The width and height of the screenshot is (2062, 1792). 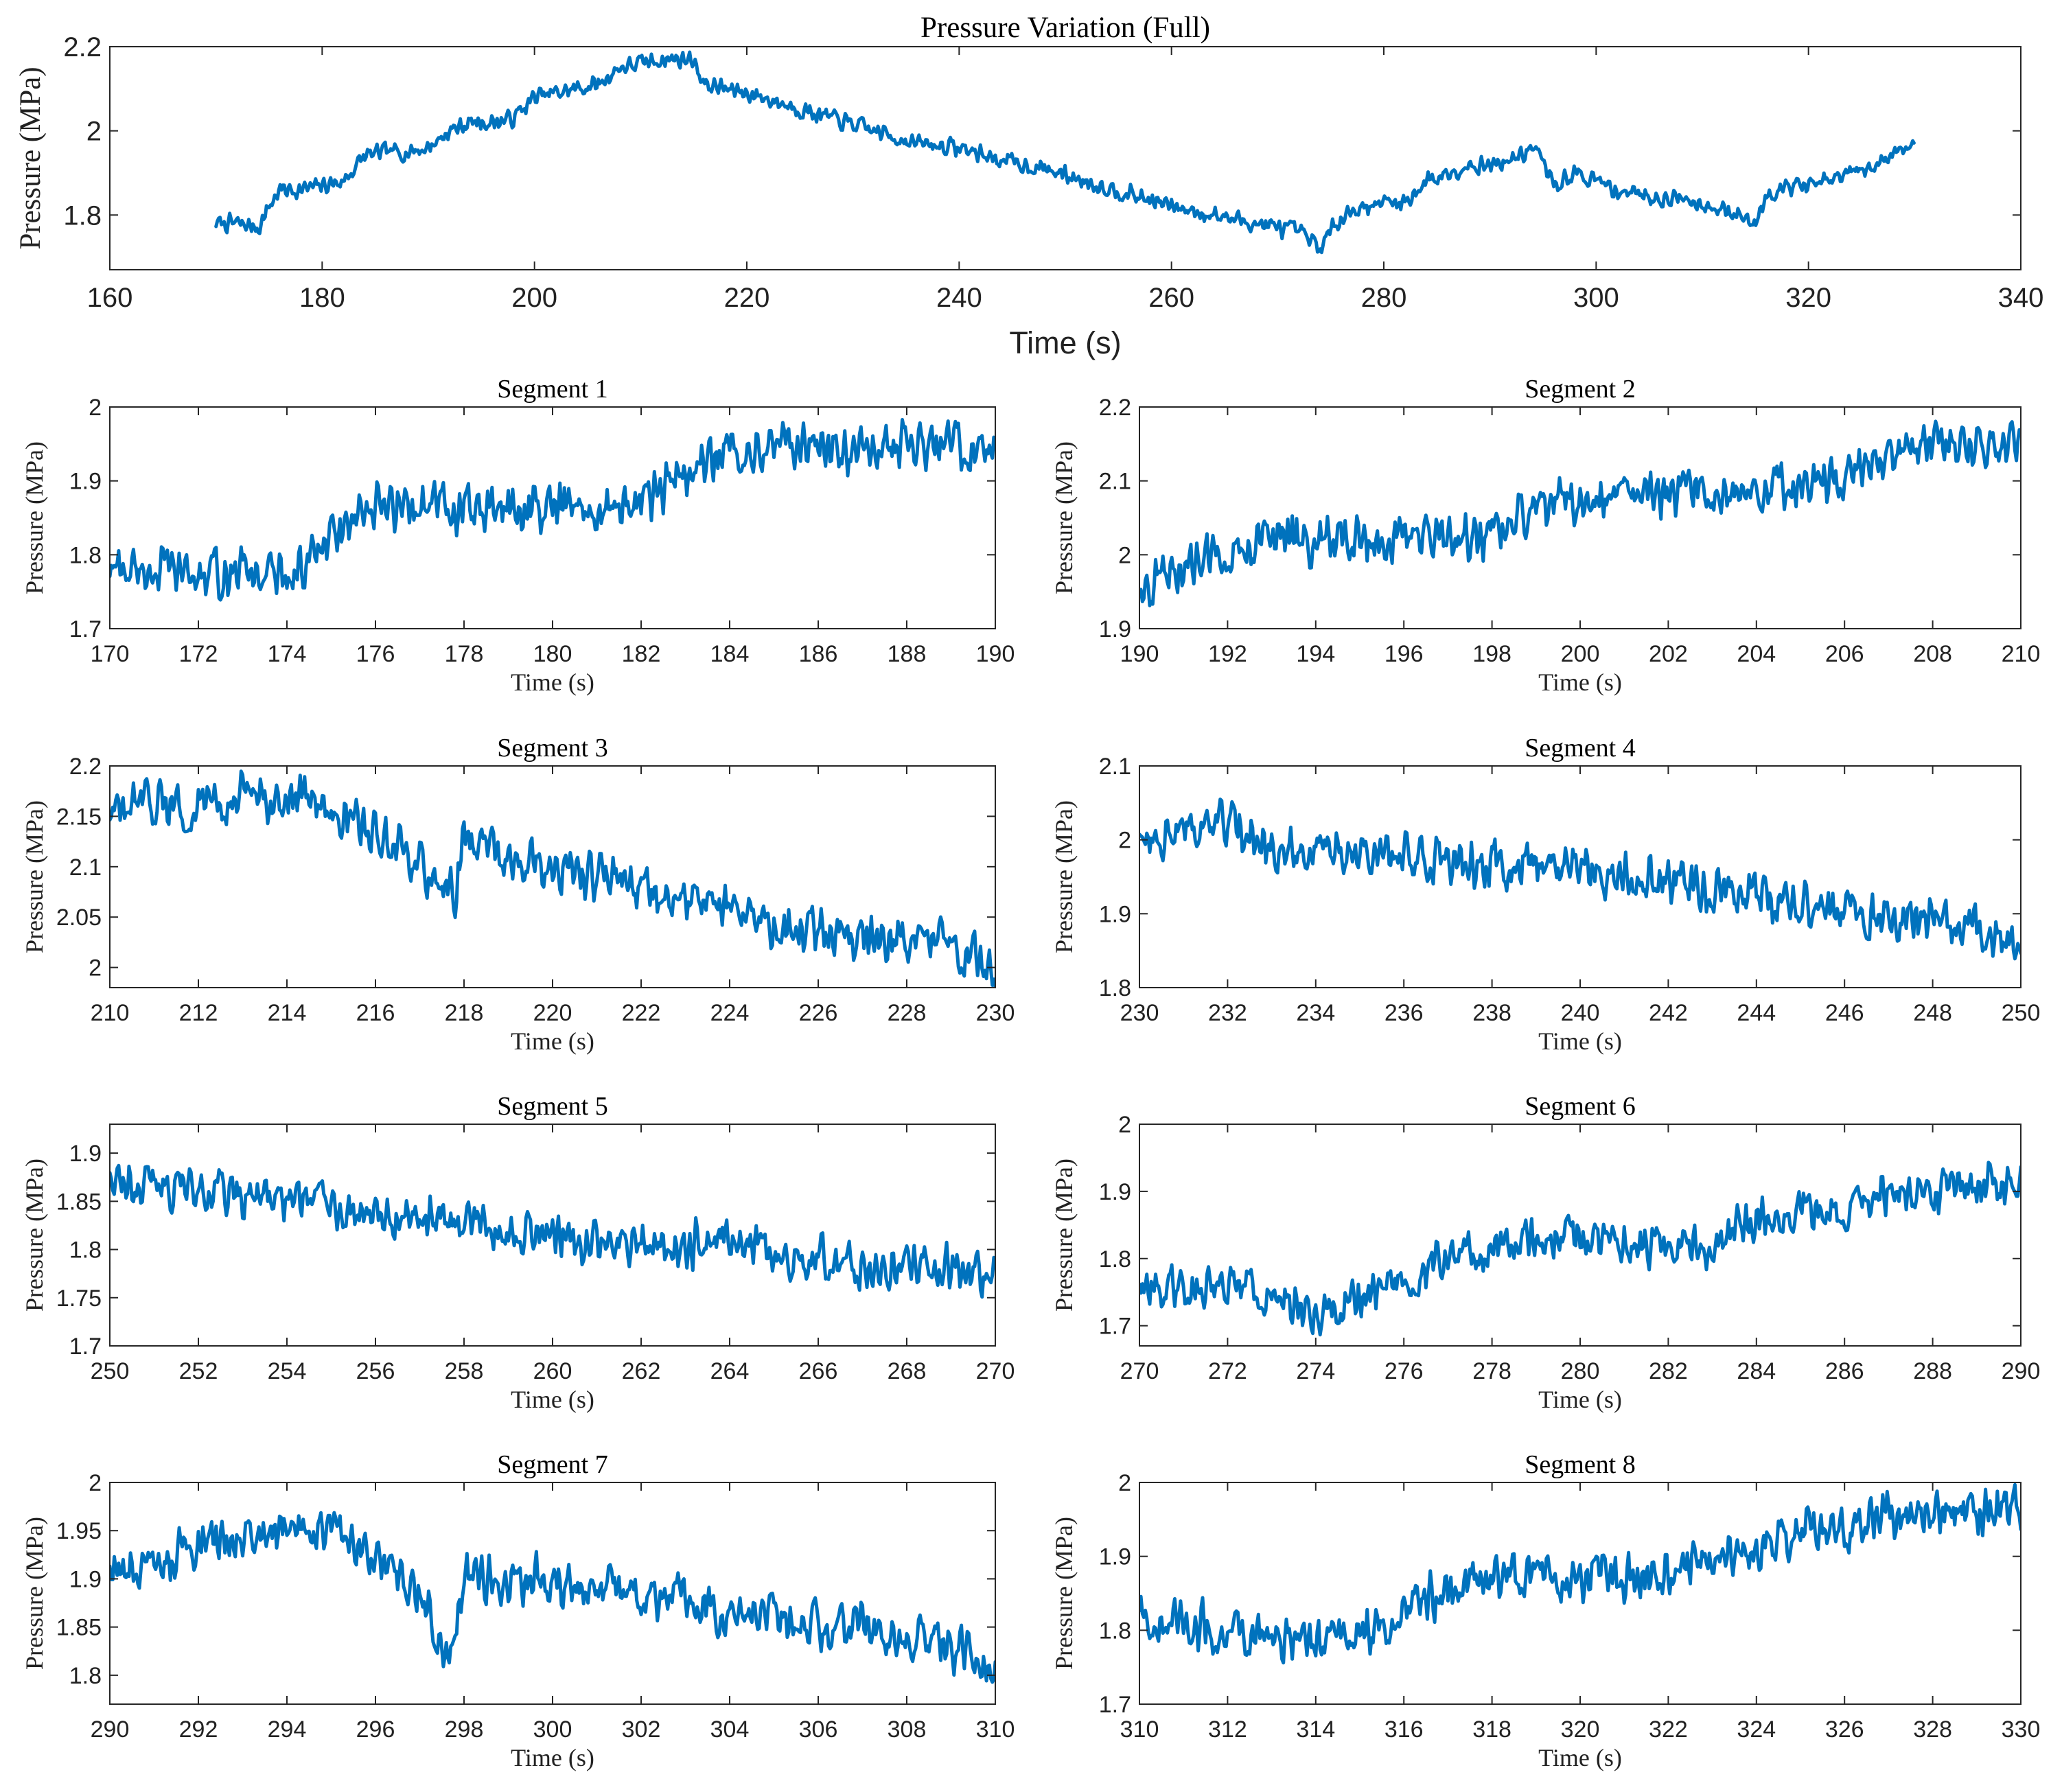 I want to click on x-tick-label: 214, so click(x=288, y=1013).